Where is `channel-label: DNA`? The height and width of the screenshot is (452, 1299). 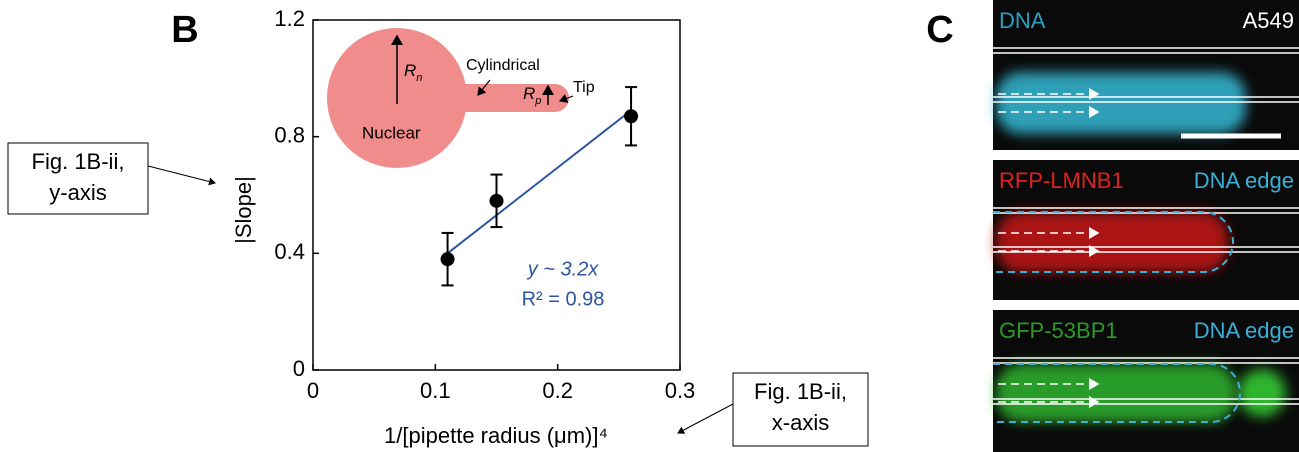 channel-label: DNA is located at coordinates (1022, 20).